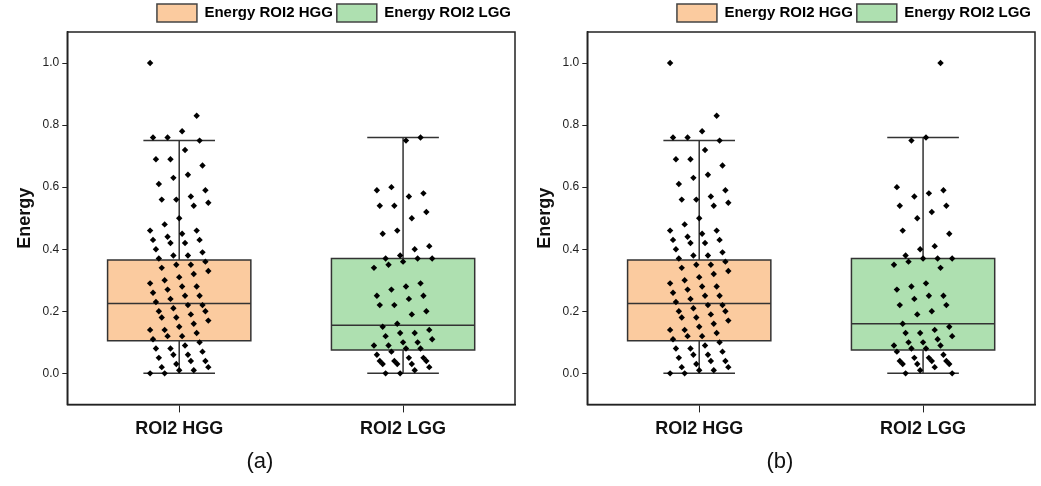 The height and width of the screenshot is (486, 1041). Describe the element at coordinates (780, 461) in the screenshot. I see `text: (b)` at that location.